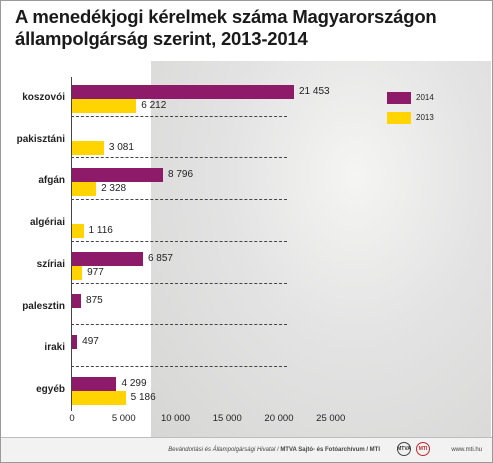 This screenshot has height=463, width=493. I want to click on legend-item-2013: 2013, so click(410, 117).